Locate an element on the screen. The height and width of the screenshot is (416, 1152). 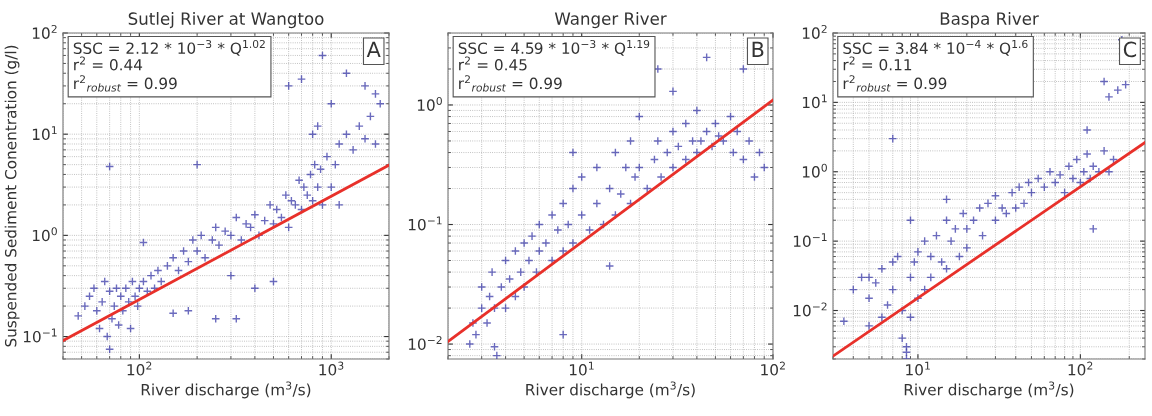
x-tick-label: 10$^{3}$ is located at coordinates (331, 368).